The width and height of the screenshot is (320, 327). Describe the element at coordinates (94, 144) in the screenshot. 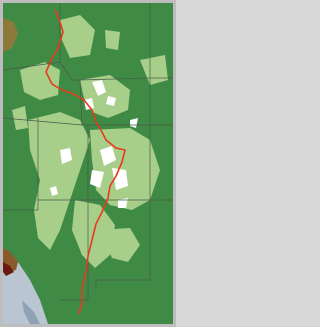

I see `snow` at that location.